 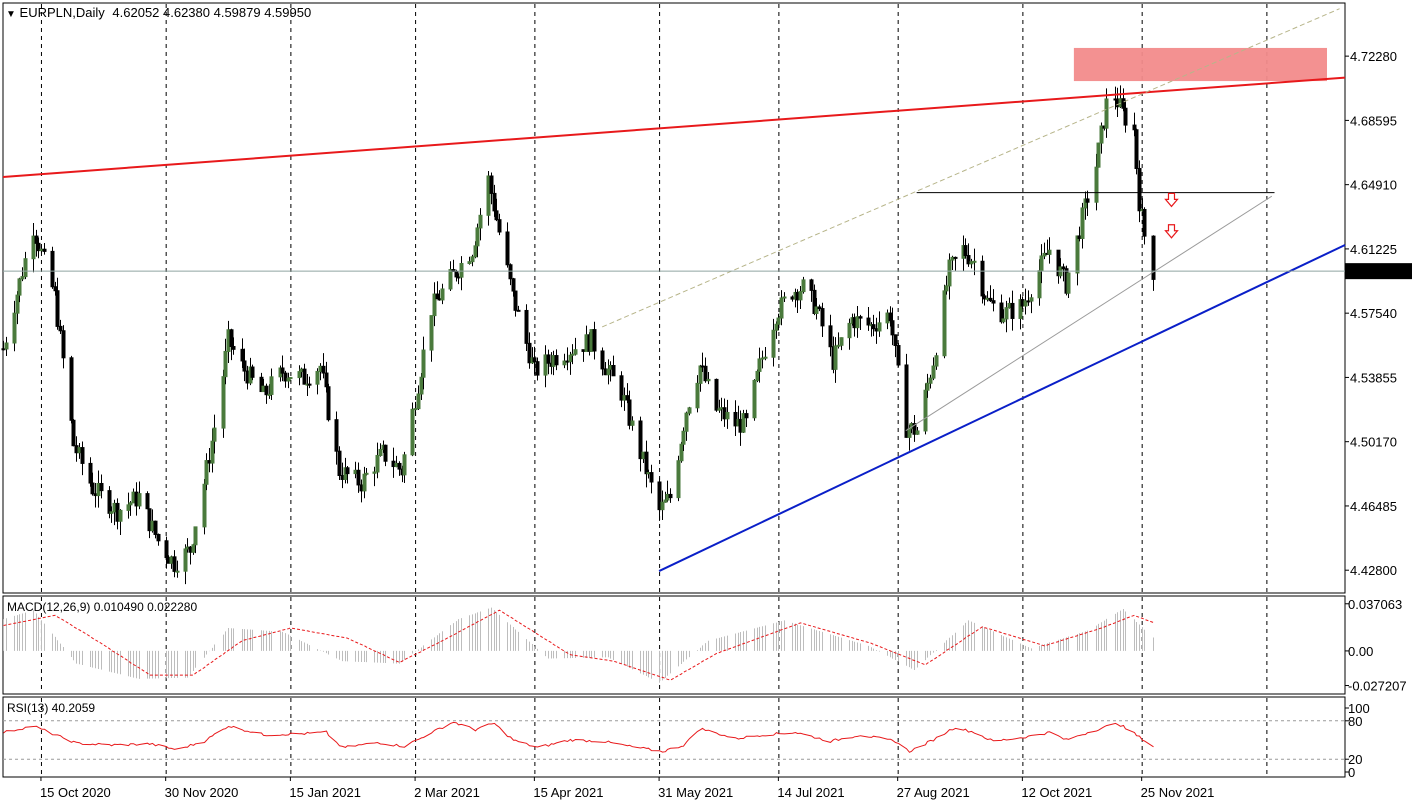 I want to click on current-price-box, so click(x=1378, y=271).